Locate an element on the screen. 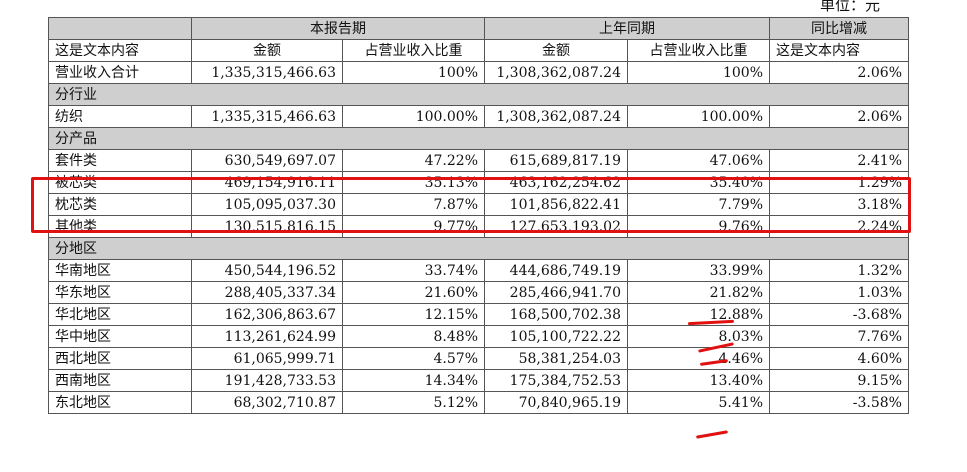  row-ratio: 8.48% is located at coordinates (413, 336).